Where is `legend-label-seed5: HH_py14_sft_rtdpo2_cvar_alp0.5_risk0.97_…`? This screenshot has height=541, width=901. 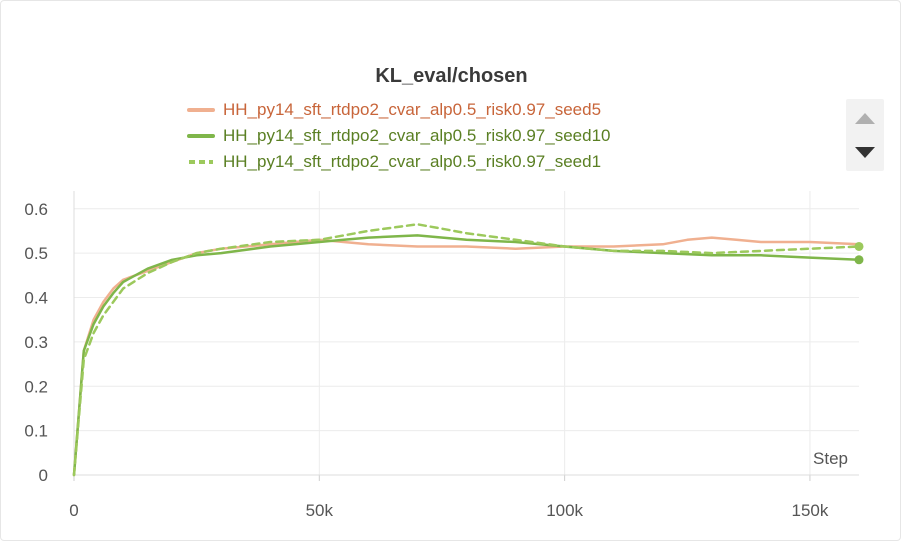
legend-label-seed5: HH_py14_sft_rtdpo2_cvar_alp0.5_risk0.97_… is located at coordinates (412, 109).